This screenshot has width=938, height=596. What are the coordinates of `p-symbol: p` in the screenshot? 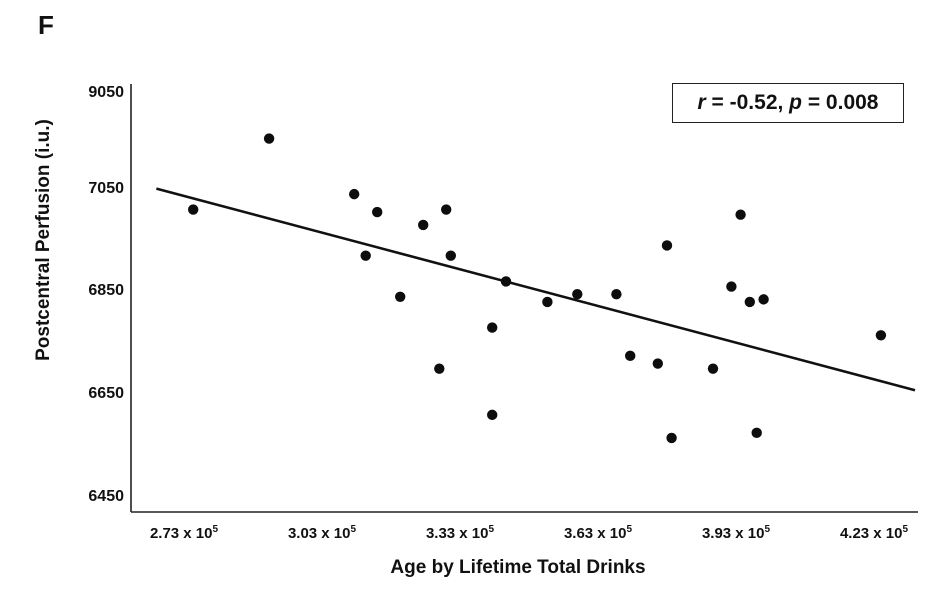 It's located at (795, 102).